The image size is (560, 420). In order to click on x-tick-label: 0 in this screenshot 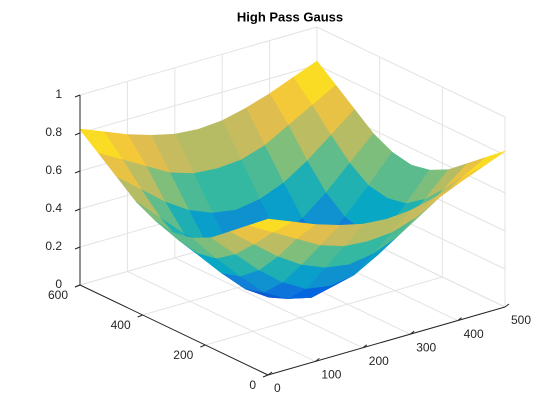, I will do `click(277, 388)`.